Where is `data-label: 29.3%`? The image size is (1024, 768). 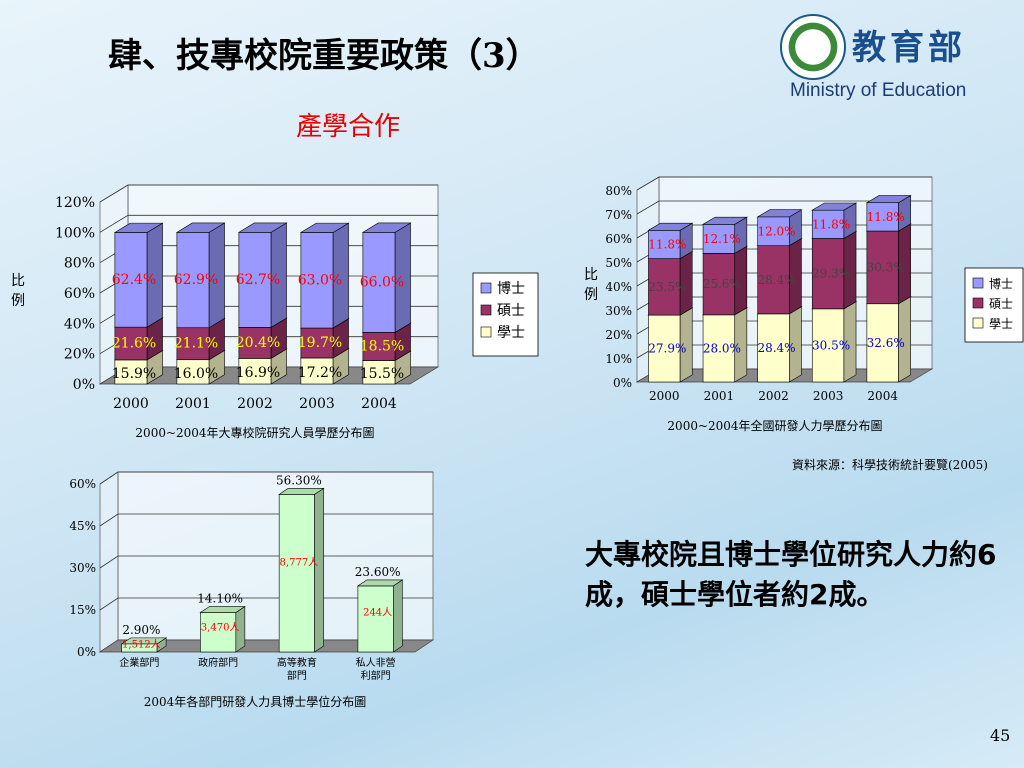
data-label: 29.3% is located at coordinates (831, 274).